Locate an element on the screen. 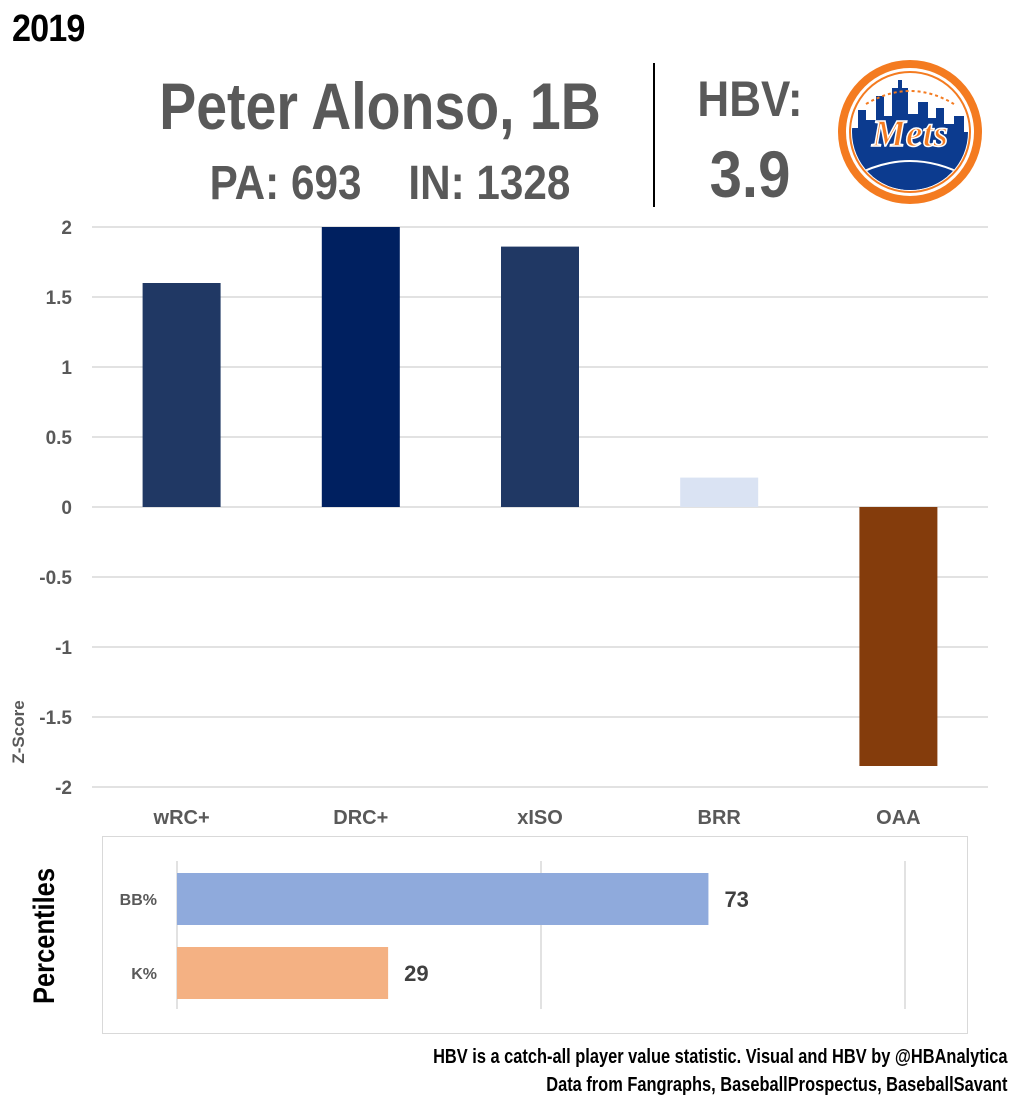 The height and width of the screenshot is (1106, 1015). mets-logo: Mets is located at coordinates (910, 132).